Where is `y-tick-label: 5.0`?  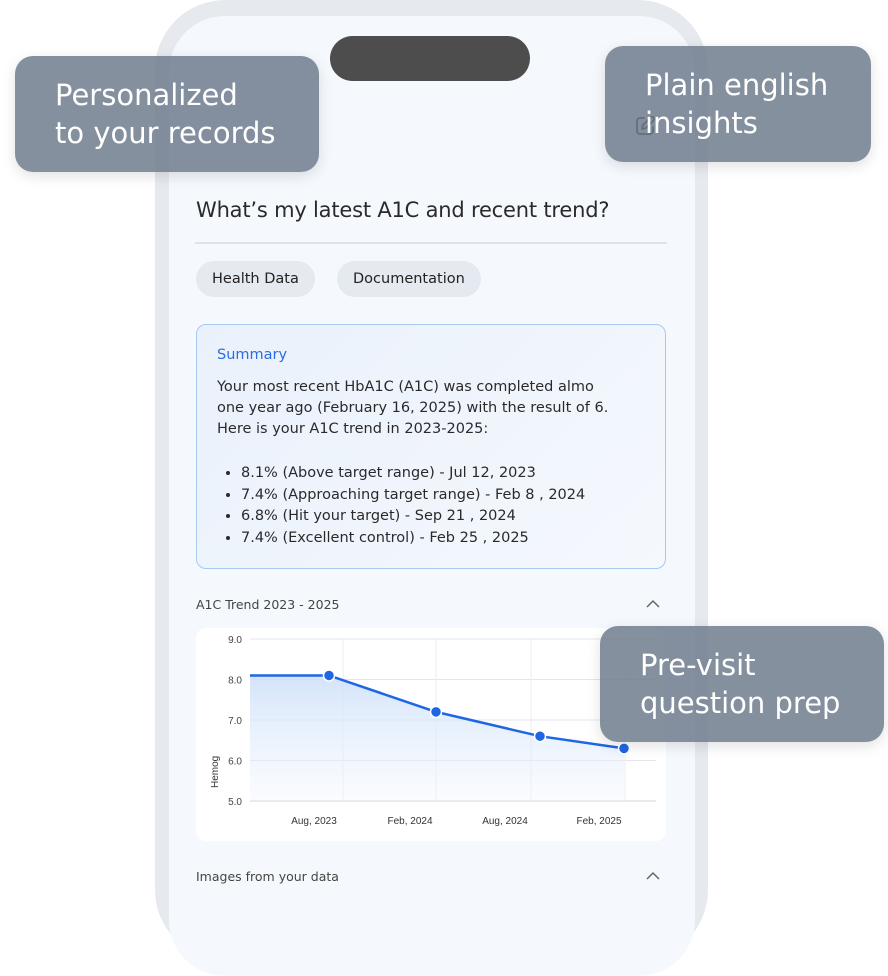
y-tick-label: 5.0 is located at coordinates (235, 802).